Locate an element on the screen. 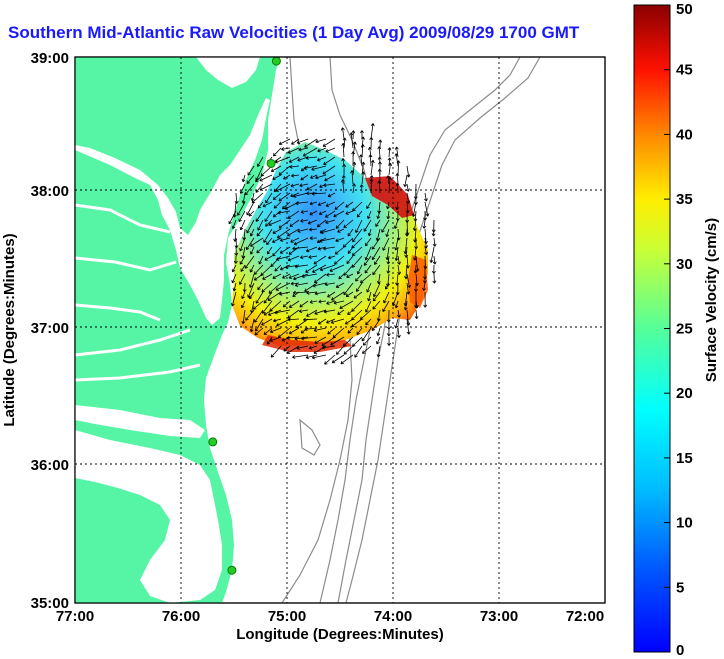  y-axis-ticks: 39:00 38:00 37:00 36:00 35:00 is located at coordinates (50, 331).